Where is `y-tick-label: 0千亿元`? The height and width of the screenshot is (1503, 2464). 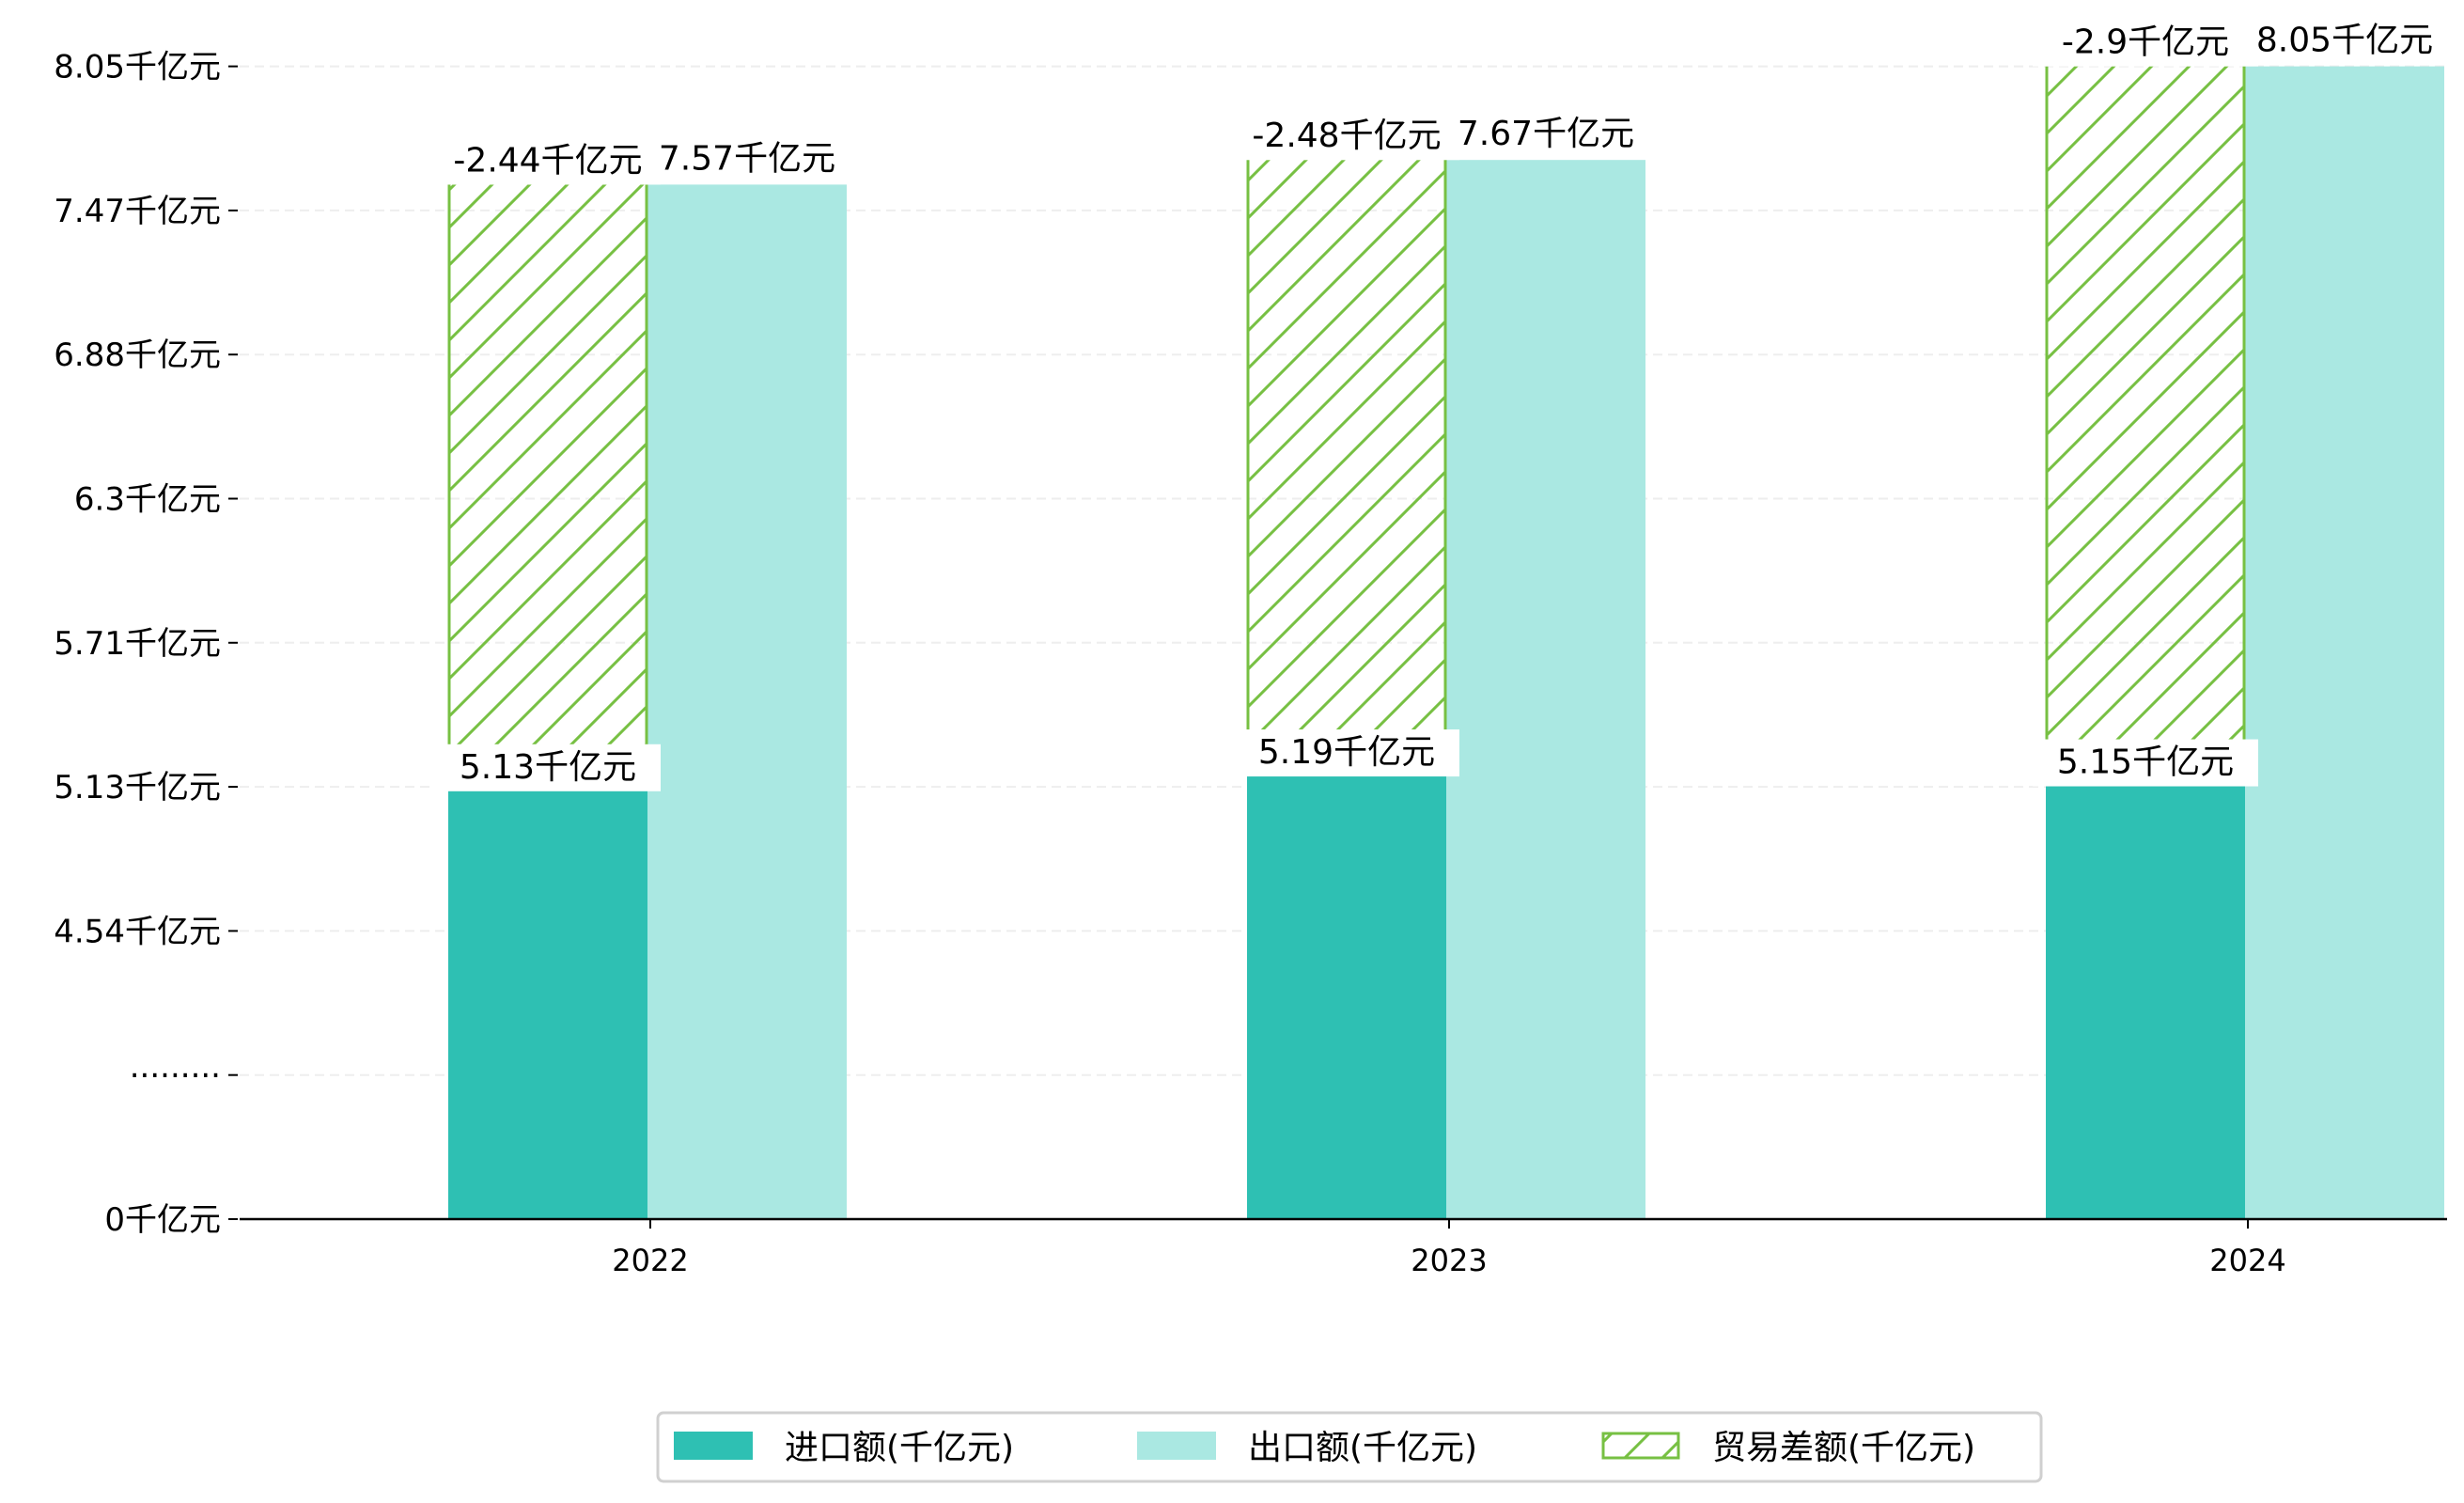 y-tick-label: 0千亿元 is located at coordinates (162, 1220).